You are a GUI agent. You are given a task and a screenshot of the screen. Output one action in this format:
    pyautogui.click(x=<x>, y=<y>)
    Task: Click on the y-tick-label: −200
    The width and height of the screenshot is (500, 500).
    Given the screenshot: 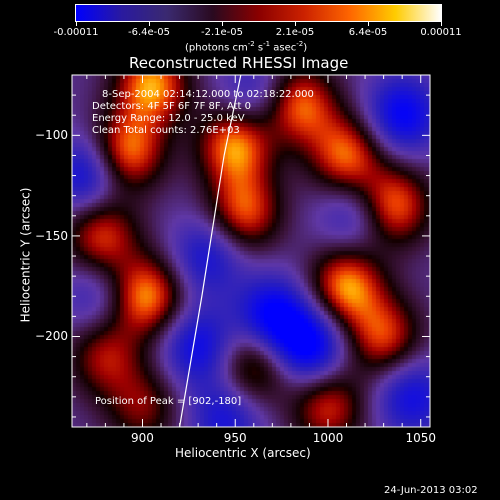 What is the action you would take?
    pyautogui.click(x=51, y=336)
    